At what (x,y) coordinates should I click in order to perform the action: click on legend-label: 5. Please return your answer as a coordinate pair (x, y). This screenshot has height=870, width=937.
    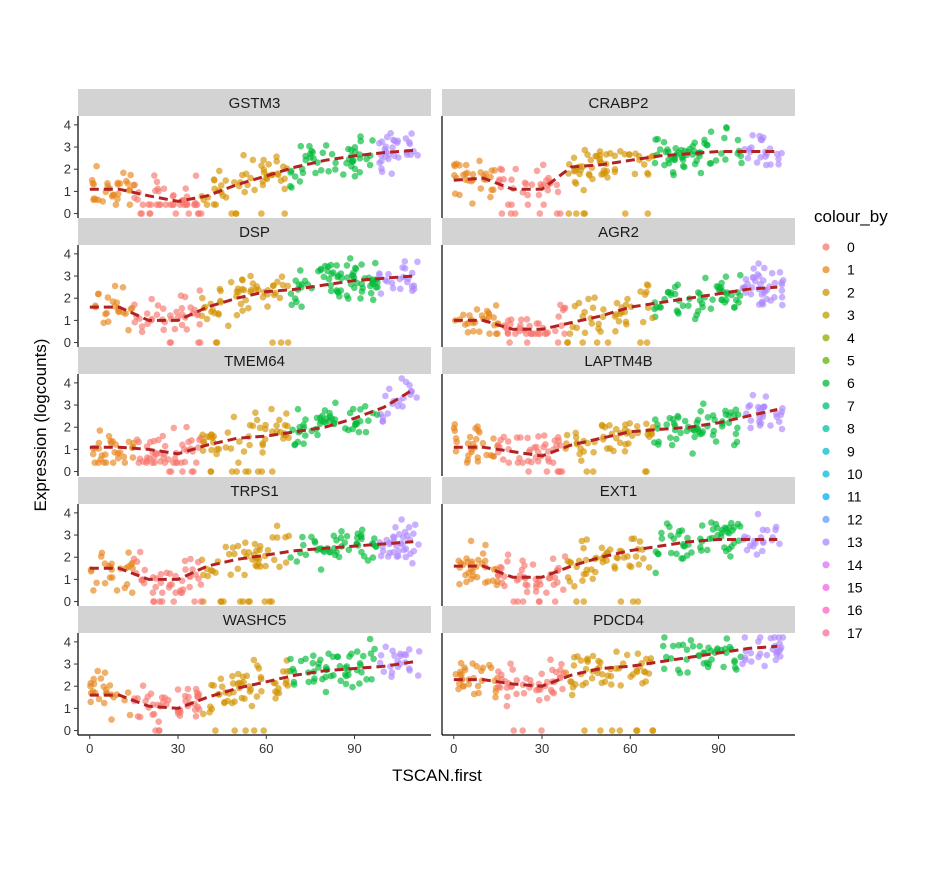
    Looking at the image, I should click on (851, 361).